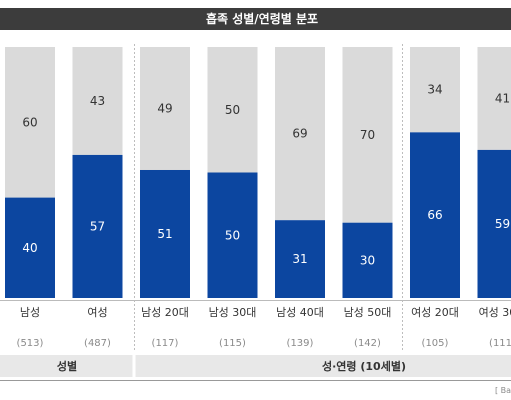 This screenshot has height=400, width=511. Describe the element at coordinates (231, 366) in the screenshot. I see `group-labels: 성별 성·연령 (10세별)` at that location.